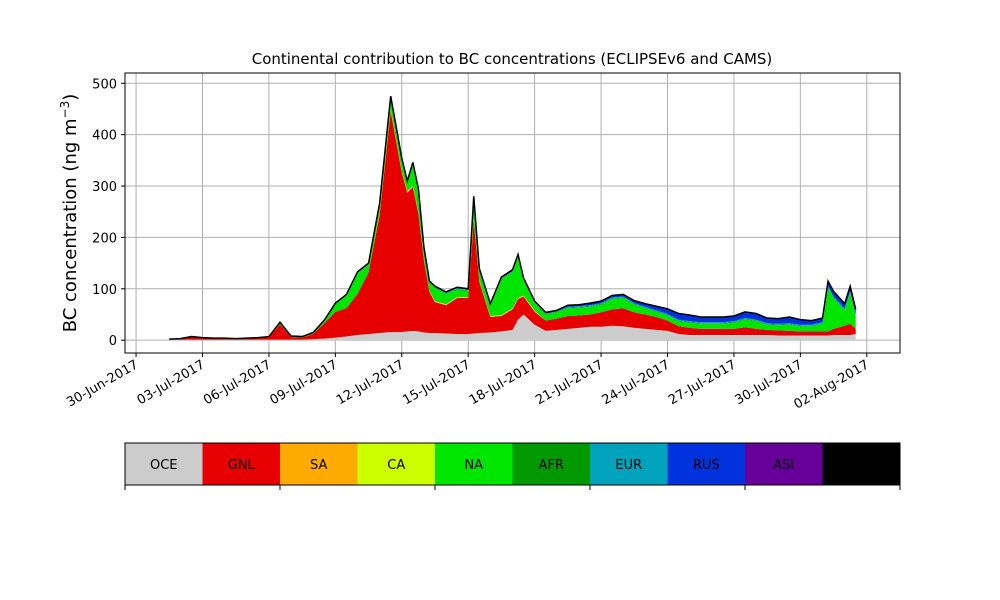 Image resolution: width=1000 pixels, height=600 pixels. I want to click on y-tick-label: 100, so click(104, 290).